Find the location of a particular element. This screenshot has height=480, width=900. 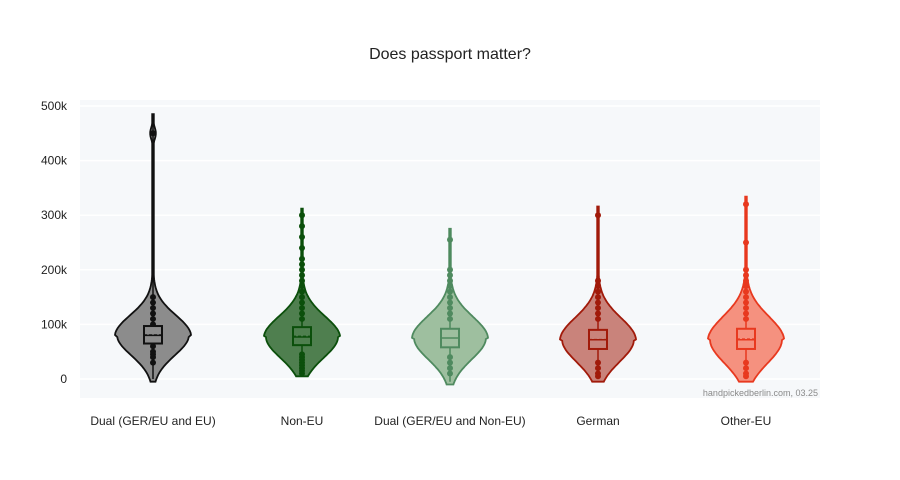

y-tick-label: 400k is located at coordinates (54, 161).